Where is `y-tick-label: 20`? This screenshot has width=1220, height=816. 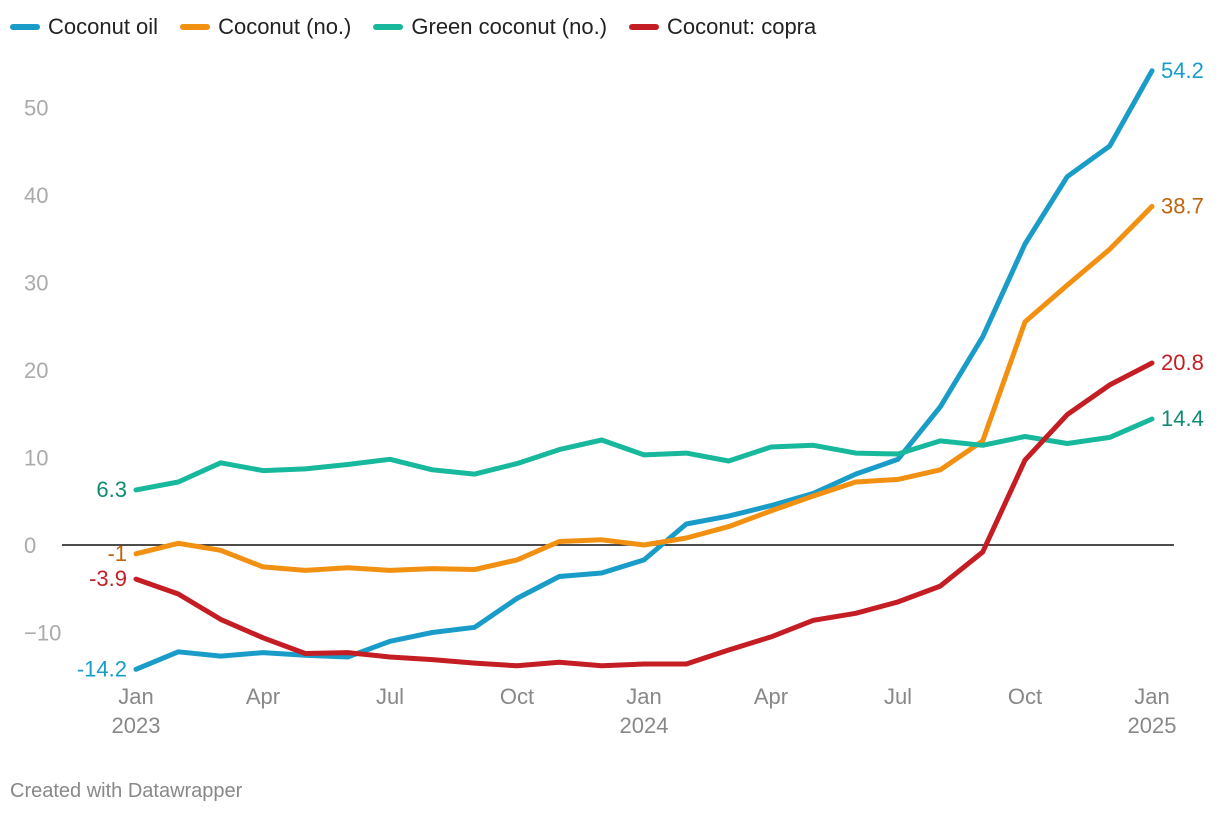 y-tick-label: 20 is located at coordinates (36, 370).